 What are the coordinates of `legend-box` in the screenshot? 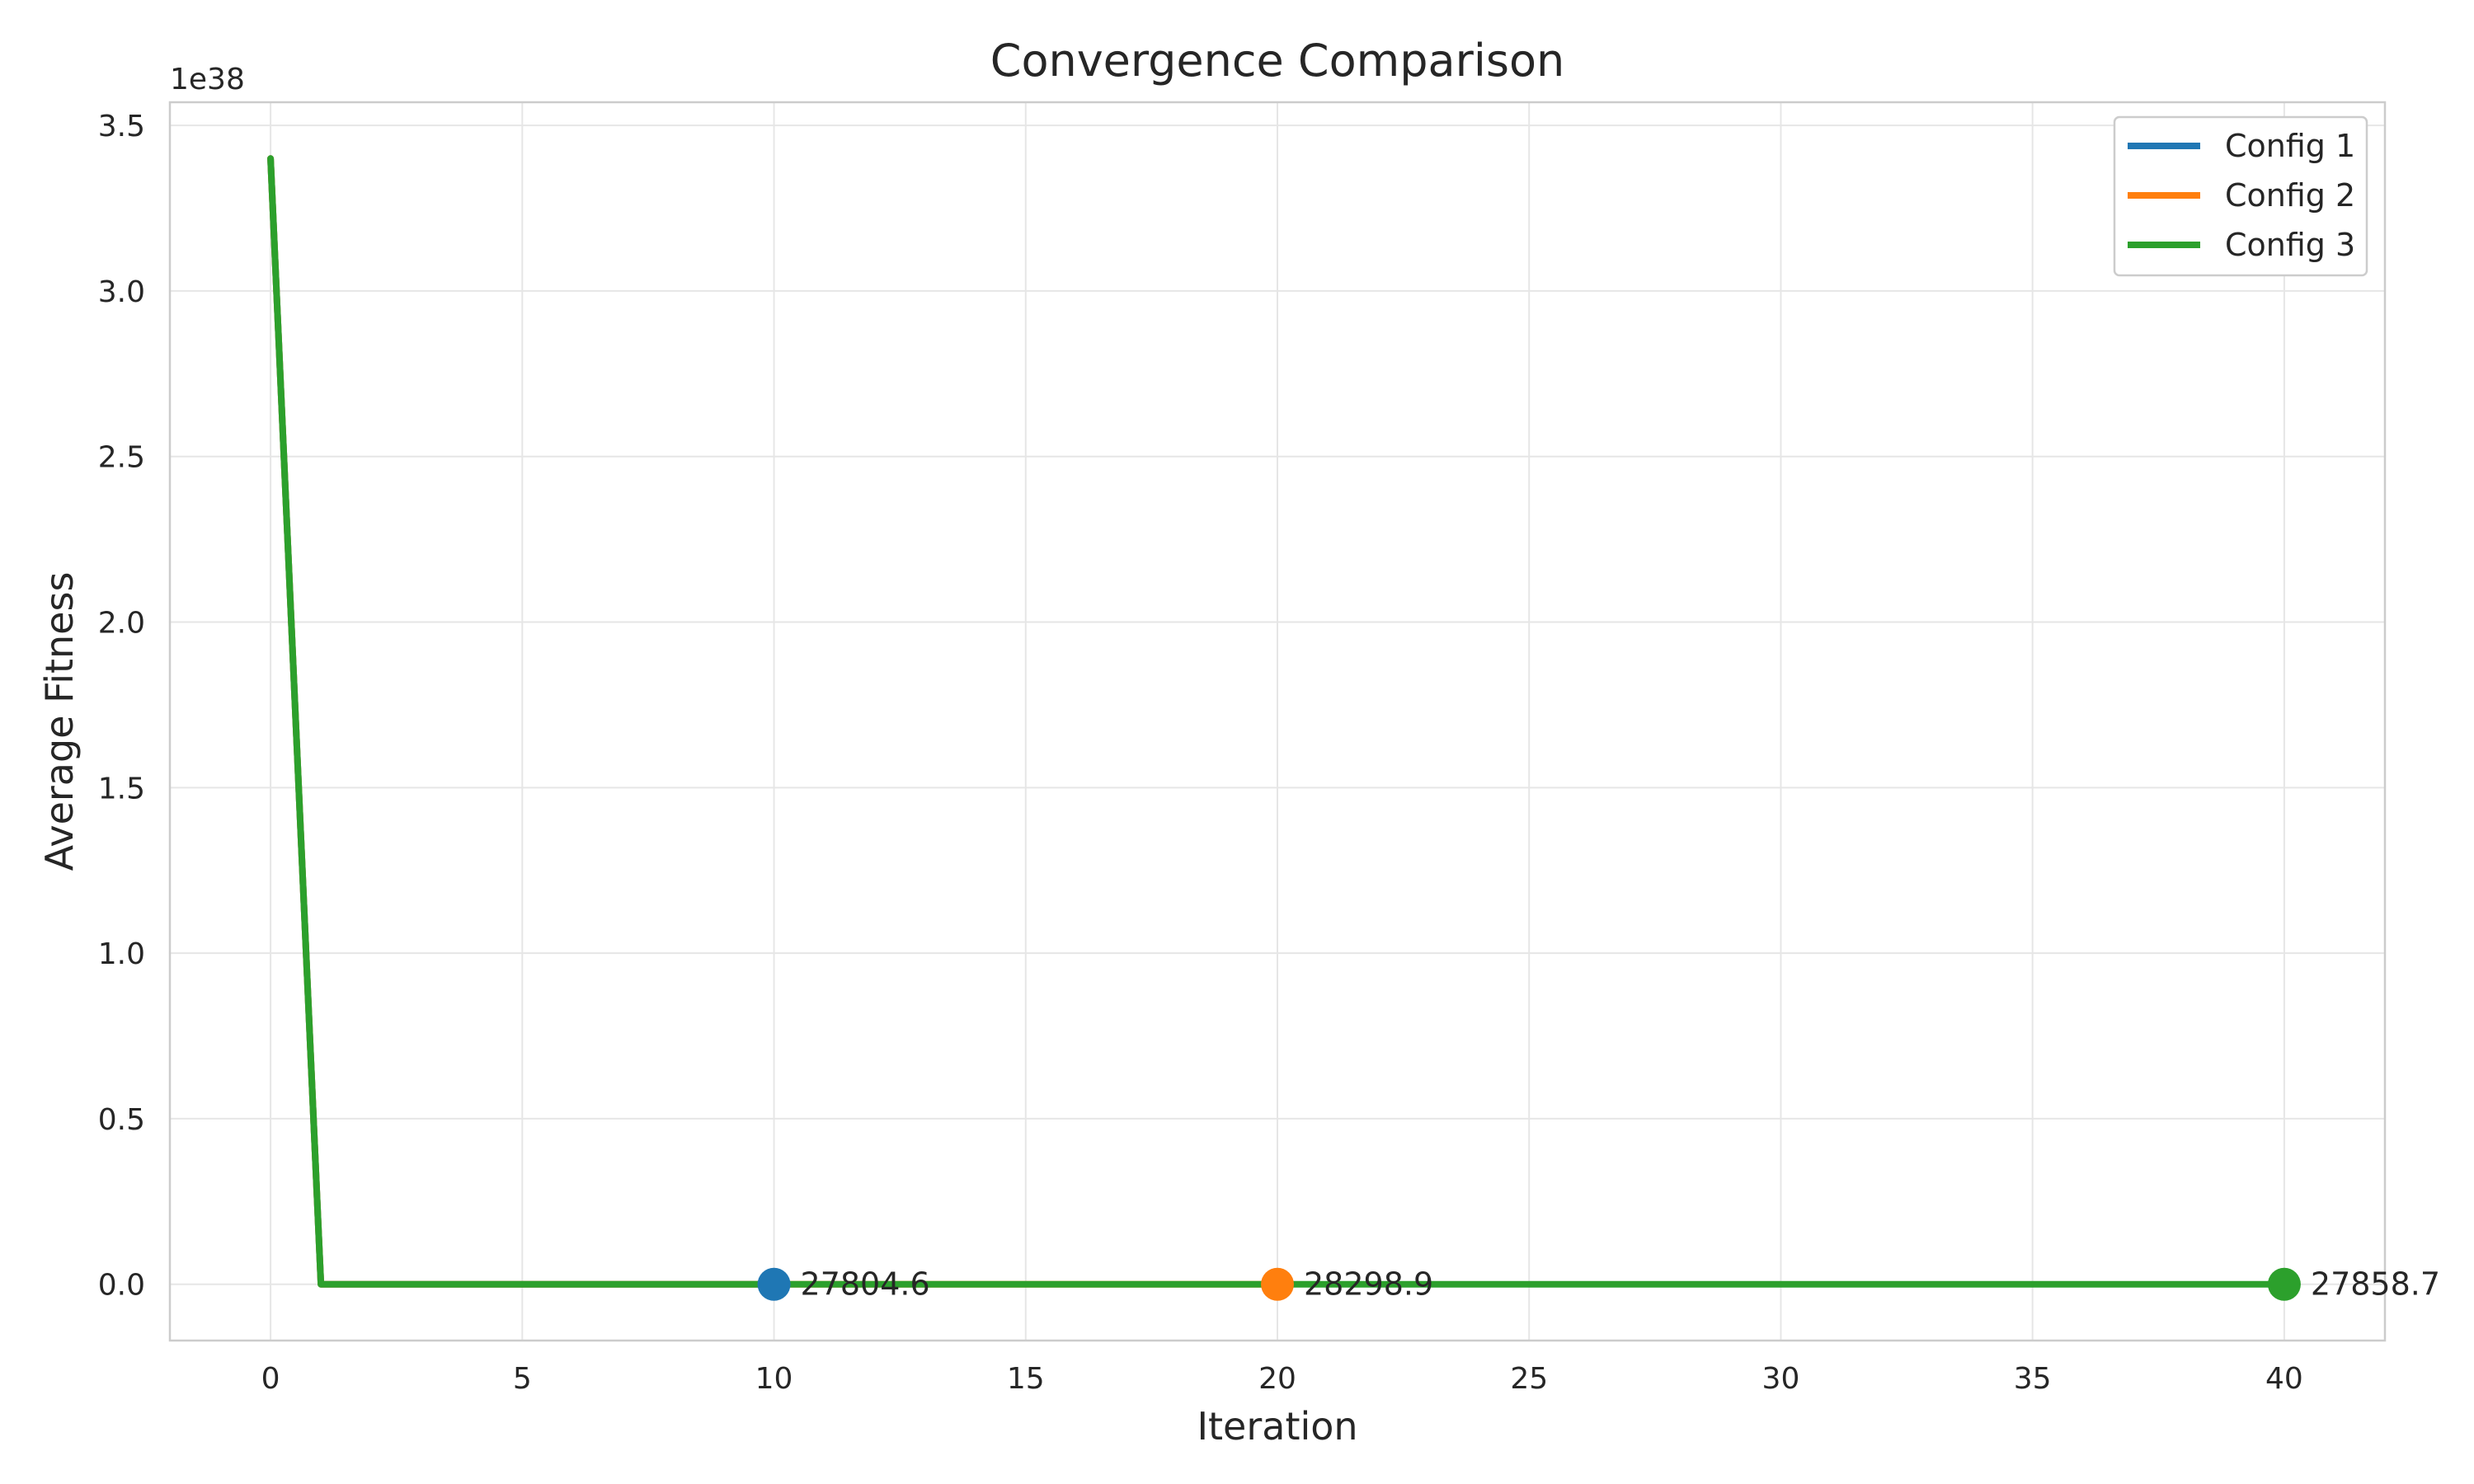 It's located at (2240, 196).